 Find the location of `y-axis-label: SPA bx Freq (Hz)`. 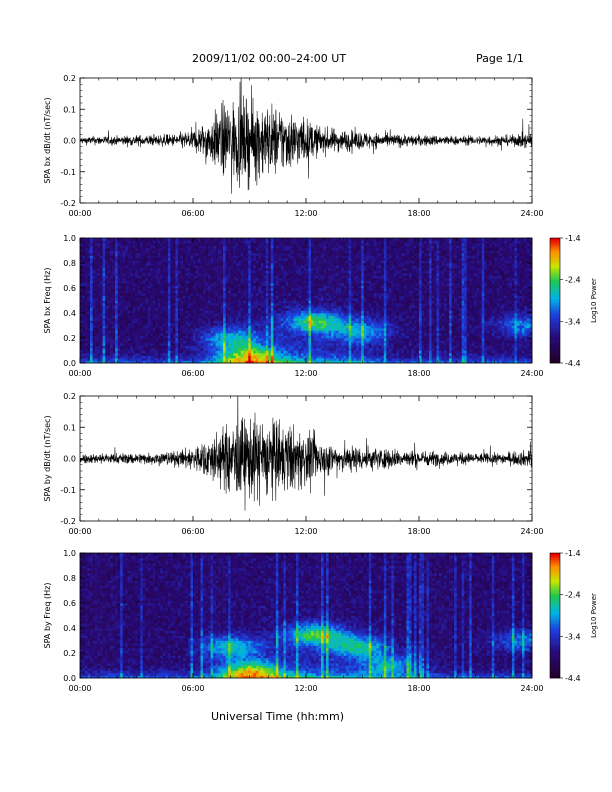

y-axis-label: SPA bx Freq (Hz) is located at coordinates (47, 301).